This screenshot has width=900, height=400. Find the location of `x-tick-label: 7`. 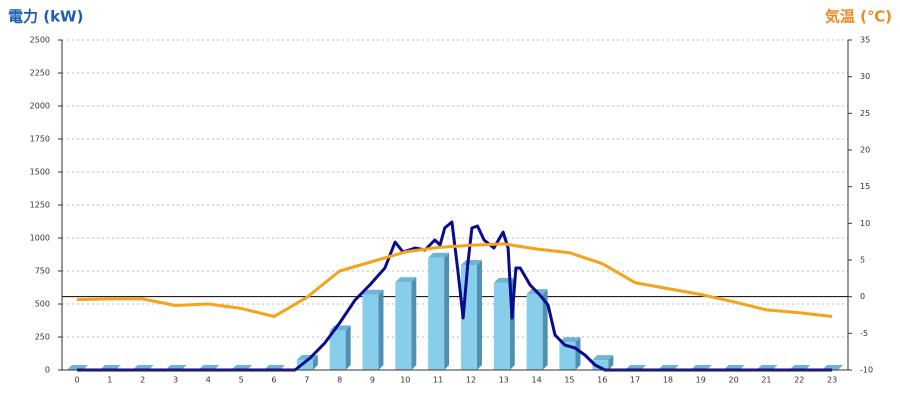

x-tick-label: 7 is located at coordinates (306, 380).